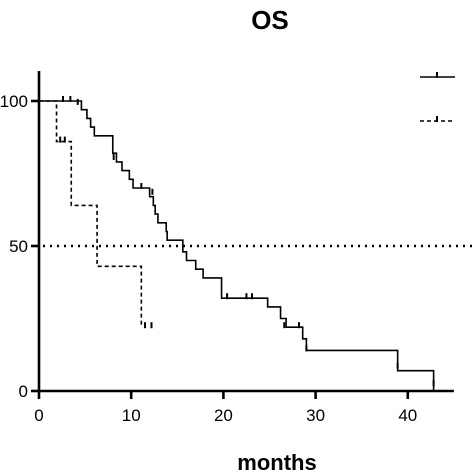  I want to click on x-tick-label: 30, so click(315, 415).